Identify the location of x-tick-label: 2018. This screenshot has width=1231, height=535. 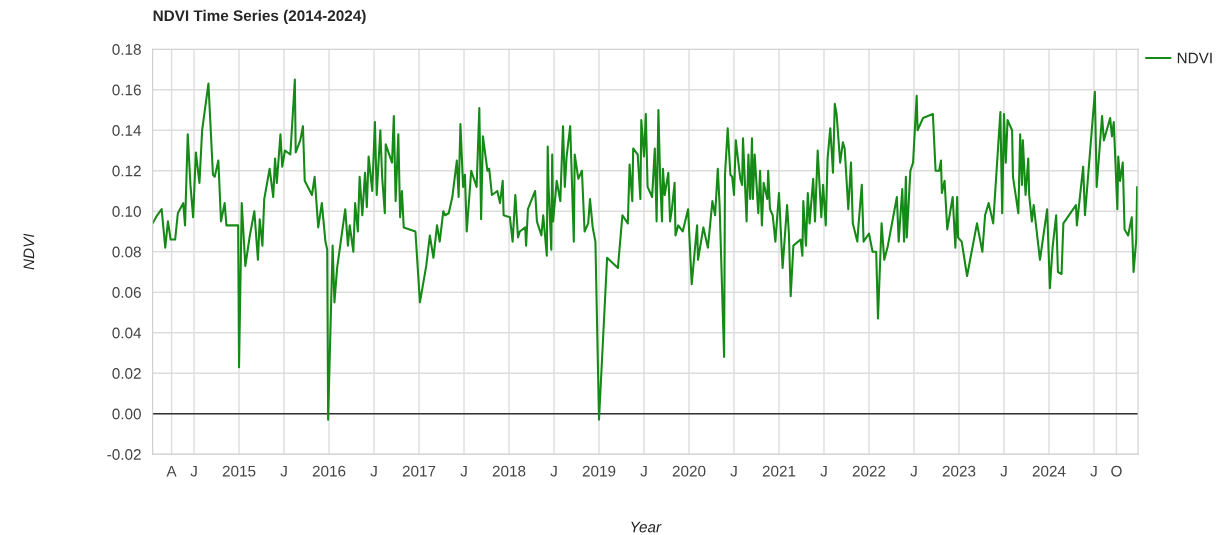
(509, 471).